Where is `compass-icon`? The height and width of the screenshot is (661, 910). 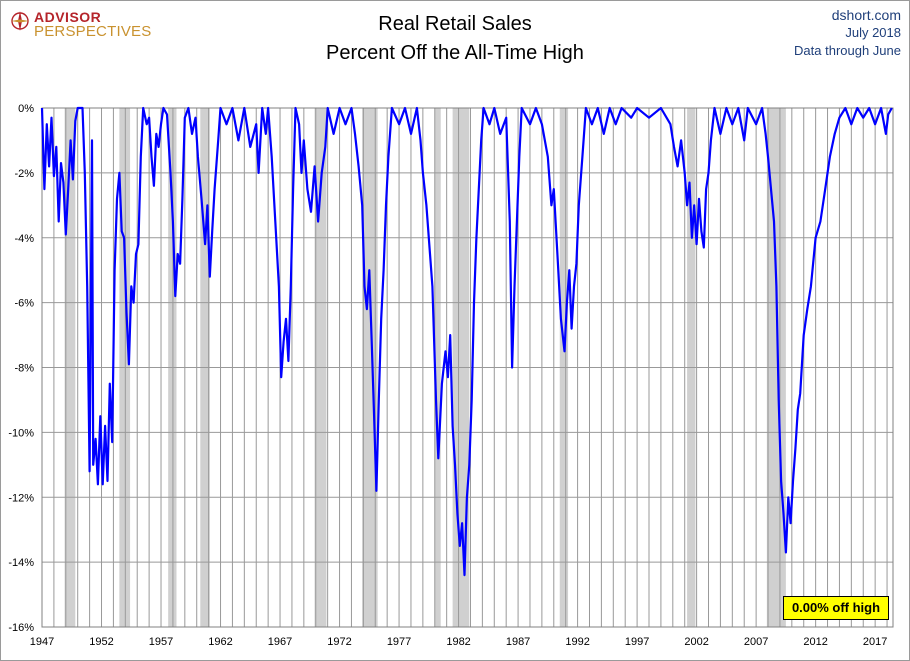
compass-icon is located at coordinates (20, 21).